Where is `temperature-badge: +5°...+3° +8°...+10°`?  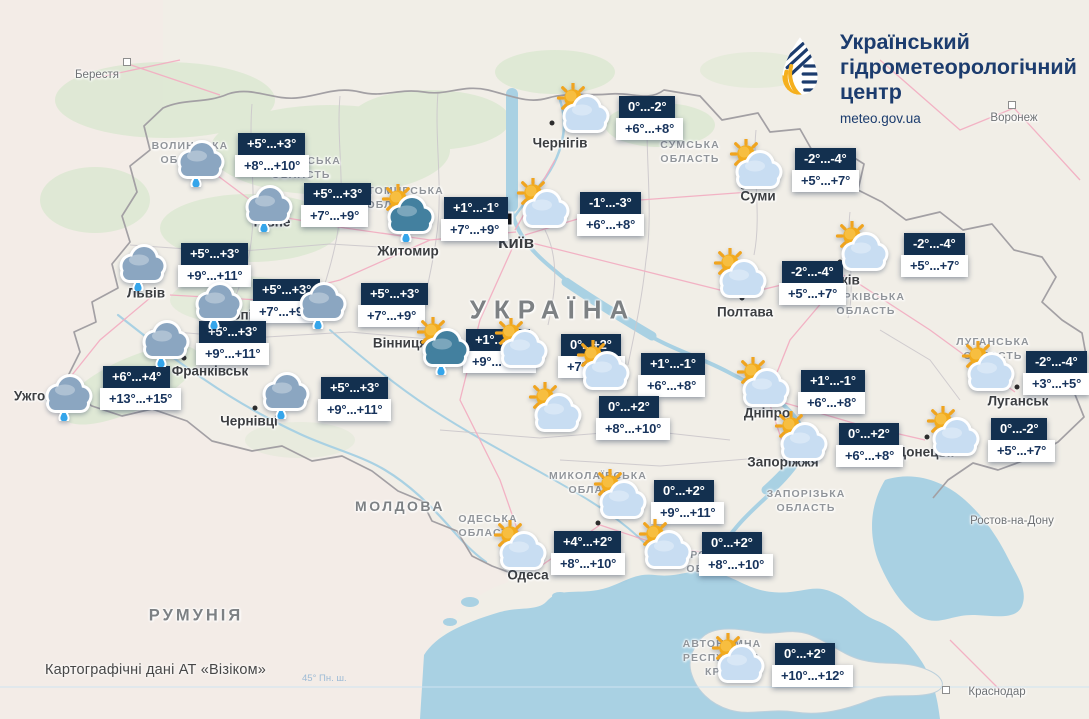 temperature-badge: +5°...+3° +8°...+10° is located at coordinates (272, 155).